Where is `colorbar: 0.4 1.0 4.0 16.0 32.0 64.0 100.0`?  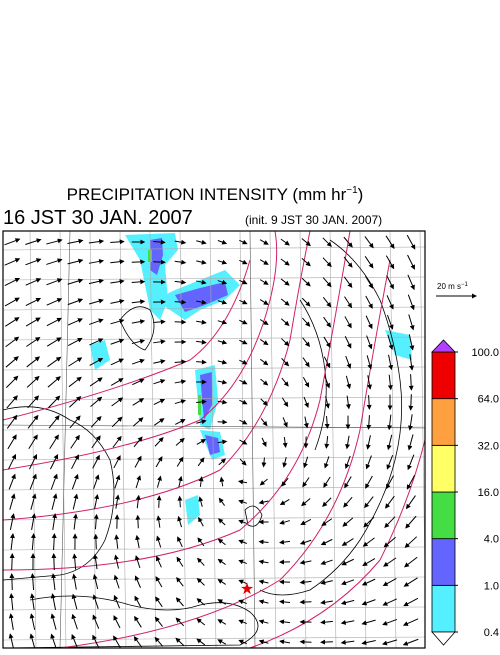
colorbar: 0.4 1.0 4.0 16.0 32.0 64.0 100.0 is located at coordinates (465, 492).